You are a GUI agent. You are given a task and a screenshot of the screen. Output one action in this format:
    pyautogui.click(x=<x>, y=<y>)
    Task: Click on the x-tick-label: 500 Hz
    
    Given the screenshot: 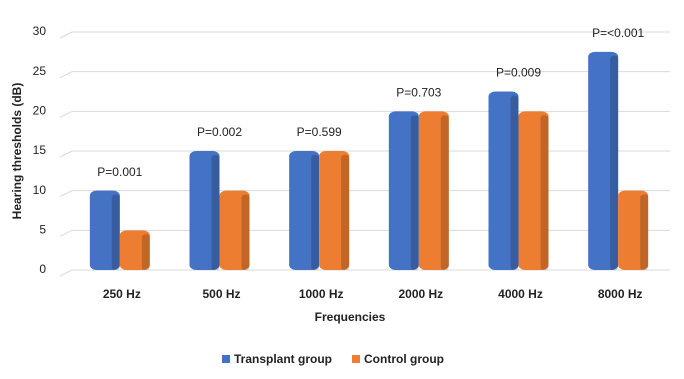 What is the action you would take?
    pyautogui.click(x=221, y=294)
    